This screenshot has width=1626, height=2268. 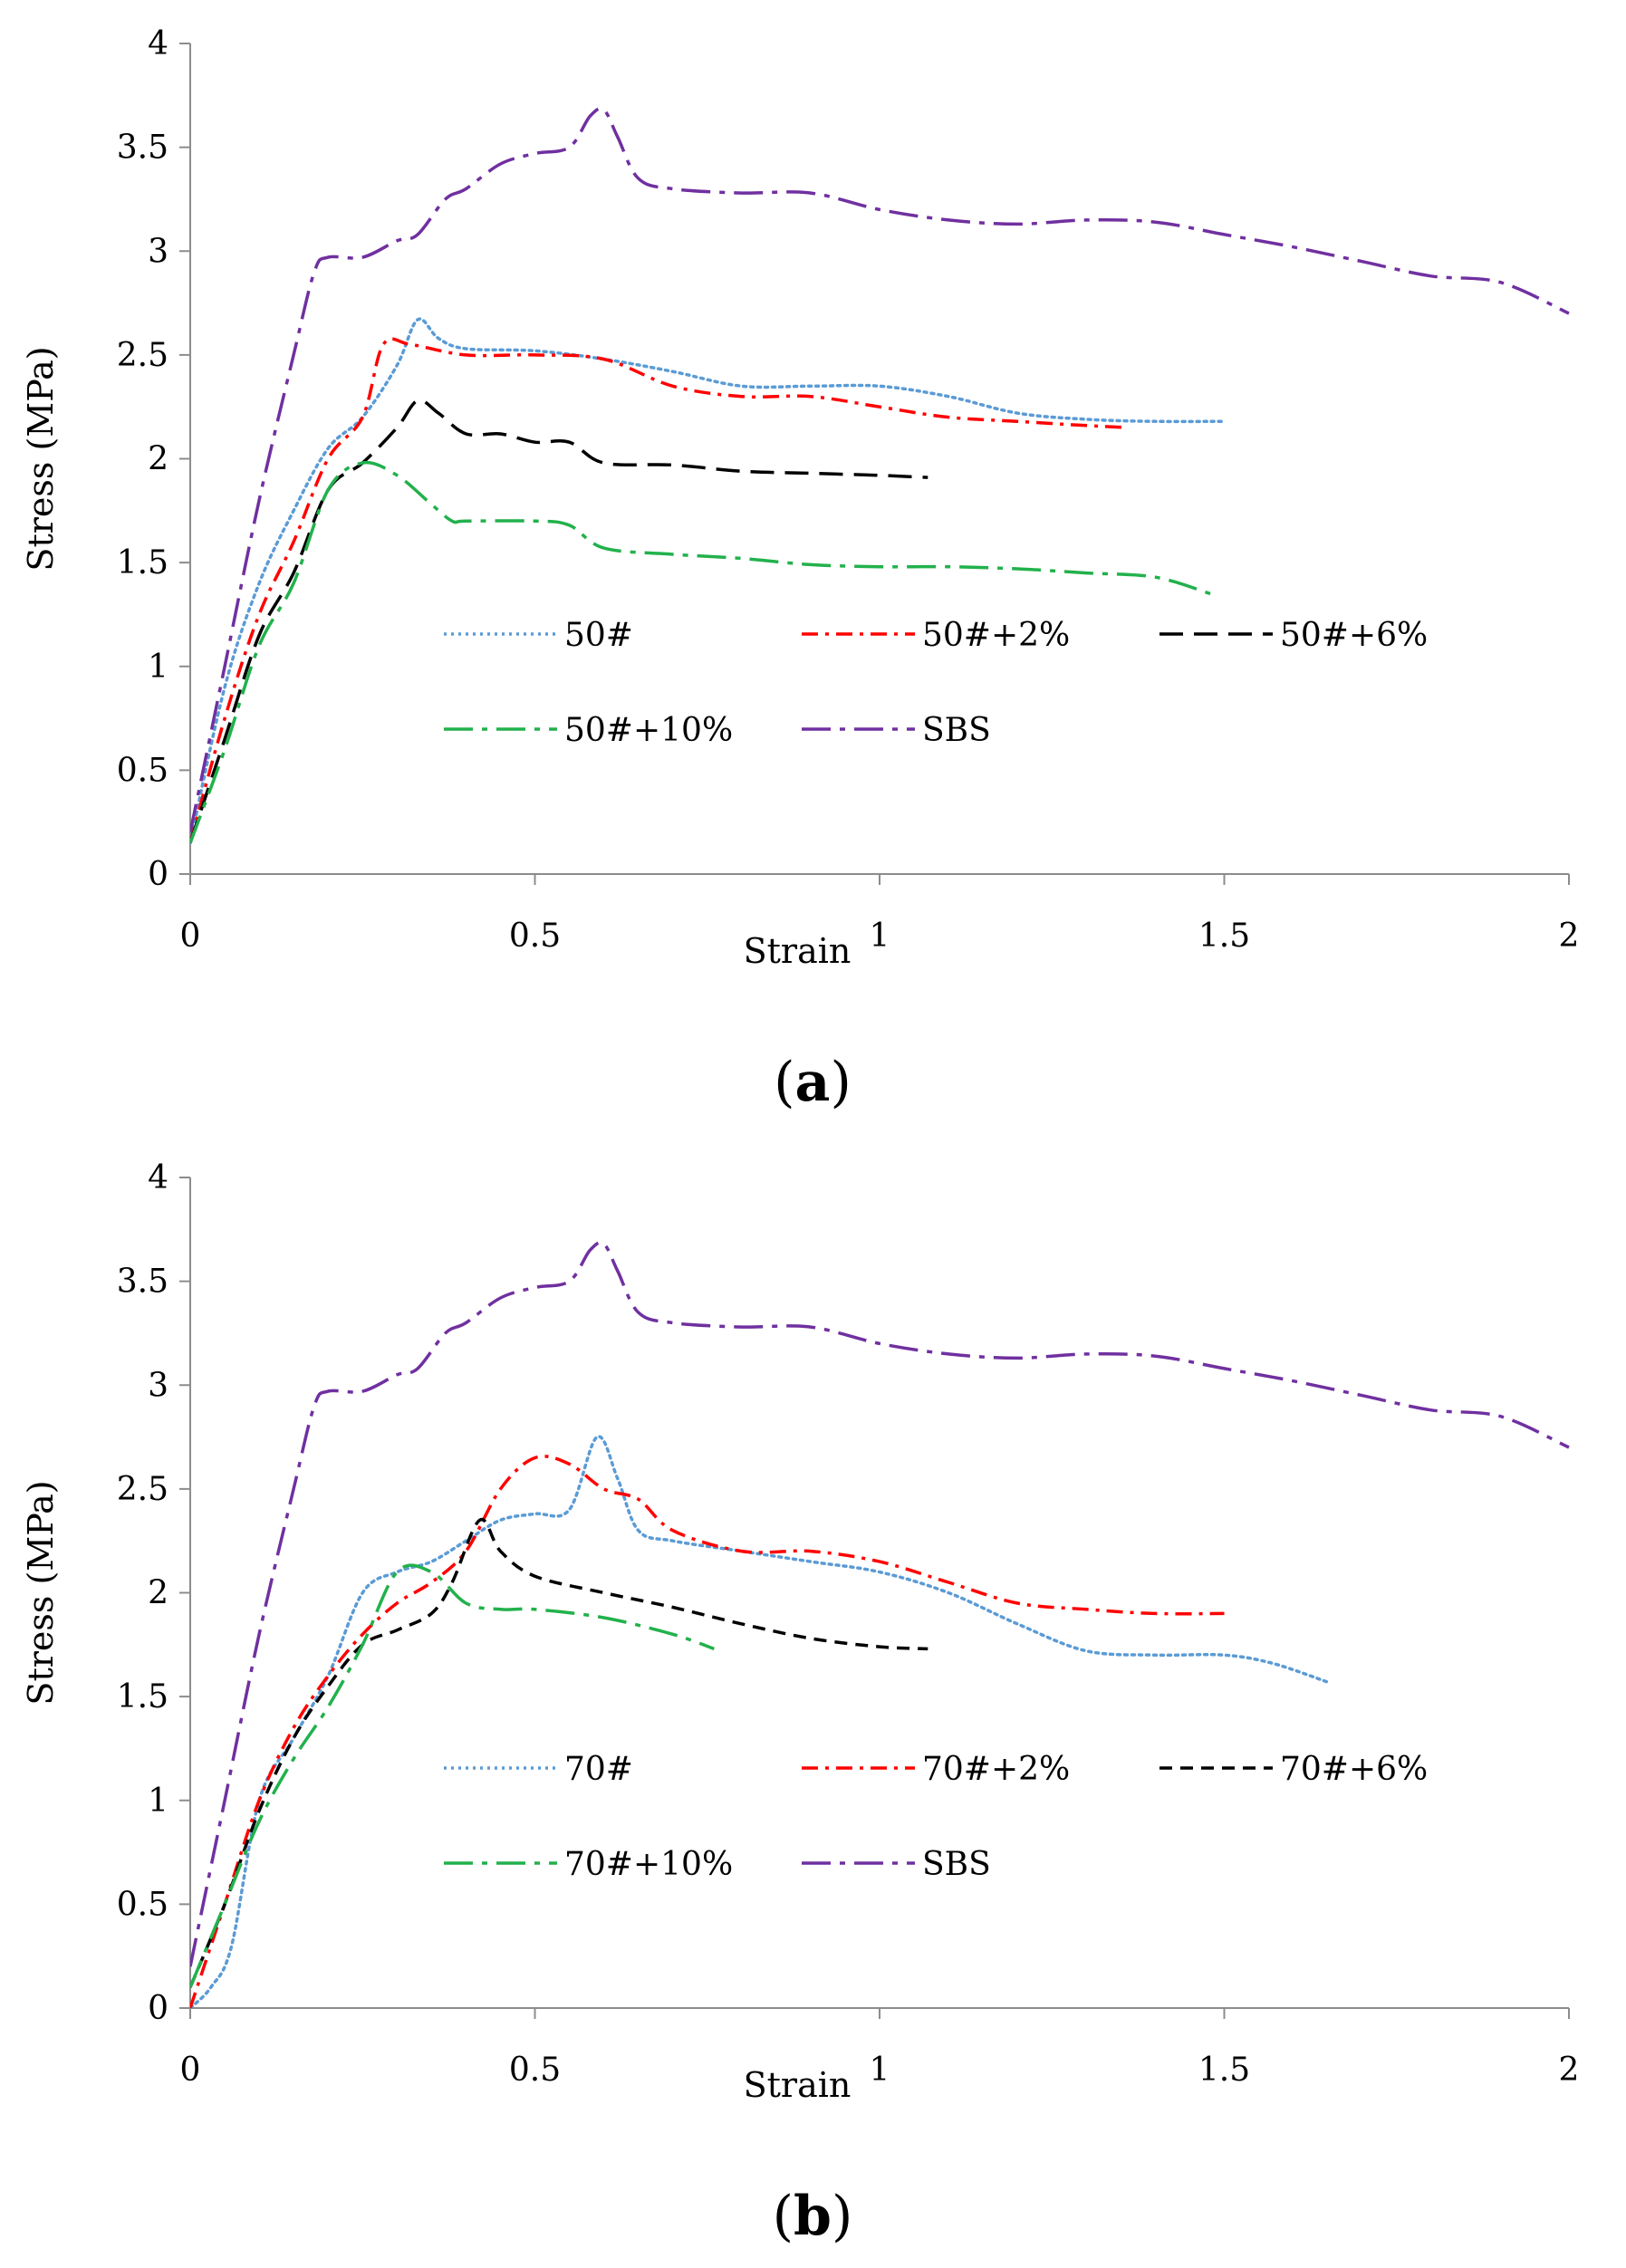 I want to click on chart-a-legend-label: 50#+2%, so click(x=996, y=635).